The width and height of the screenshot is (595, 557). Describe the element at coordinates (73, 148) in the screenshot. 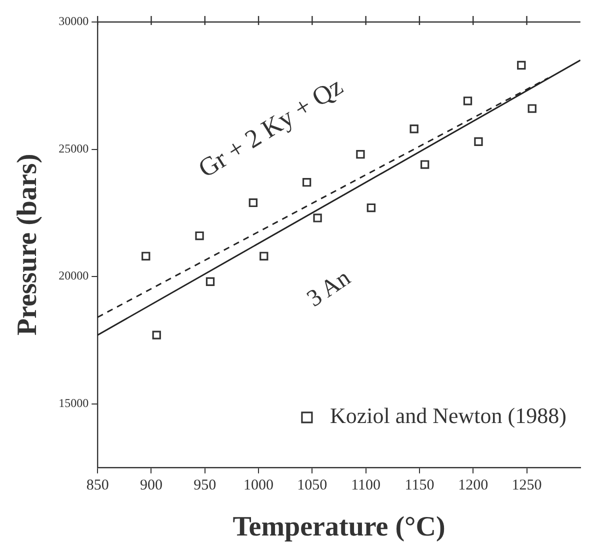

I see `y-tick-label: 25000` at that location.